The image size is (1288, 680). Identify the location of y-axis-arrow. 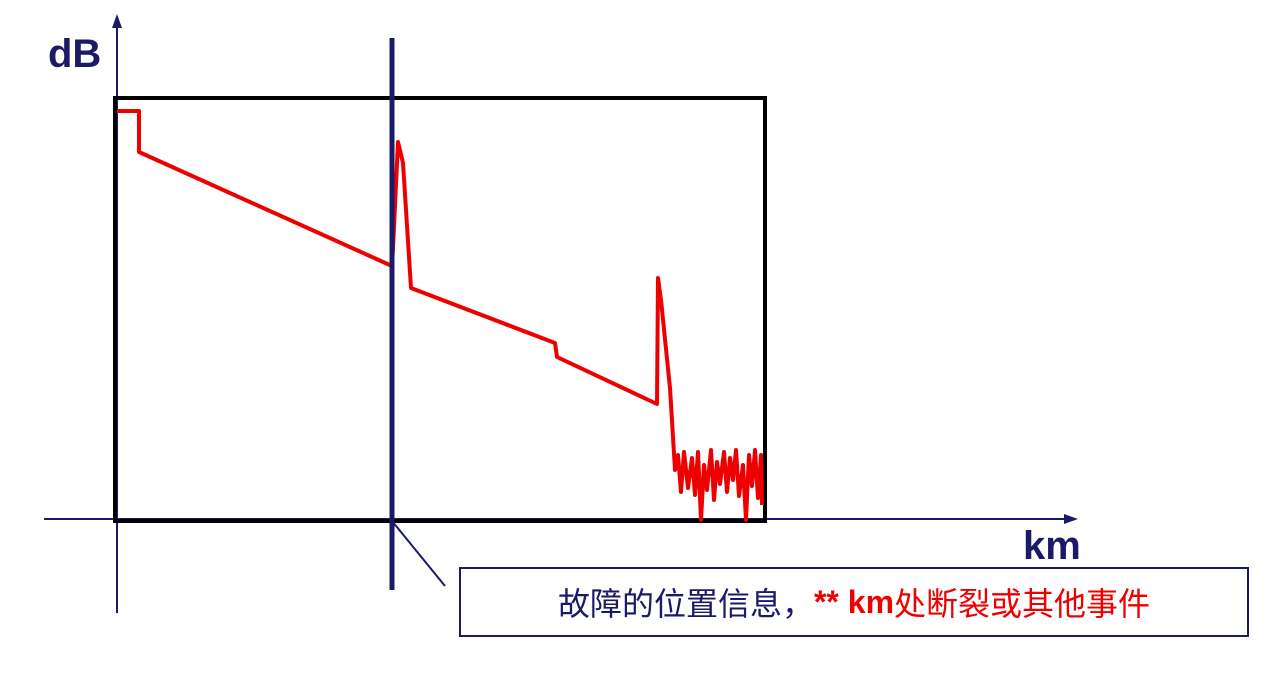
(117, 21).